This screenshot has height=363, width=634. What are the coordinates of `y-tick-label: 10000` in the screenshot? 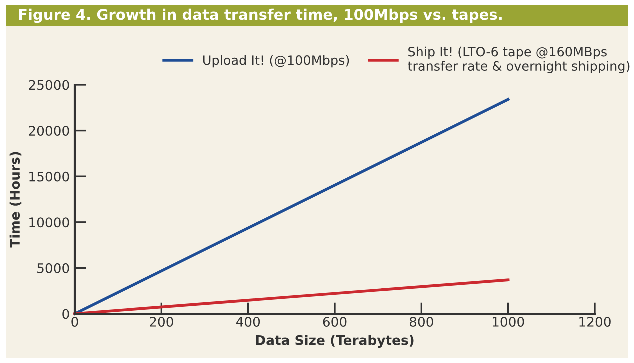 It's located at (50, 223).